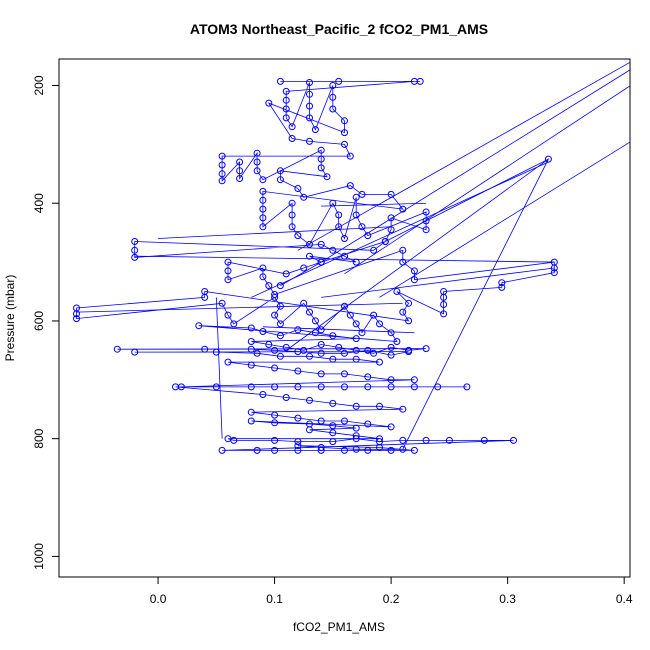  What do you see at coordinates (339, 627) in the screenshot?
I see `x-axis-label: fCO2_PM1_AMS` at bounding box center [339, 627].